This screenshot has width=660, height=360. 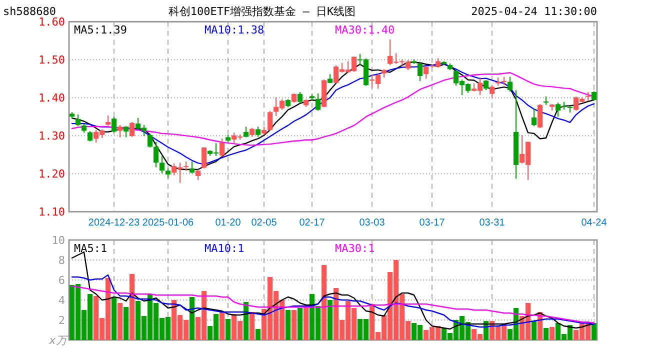 What do you see at coordinates (58, 240) in the screenshot?
I see `y-tick-label: 10` at bounding box center [58, 240].